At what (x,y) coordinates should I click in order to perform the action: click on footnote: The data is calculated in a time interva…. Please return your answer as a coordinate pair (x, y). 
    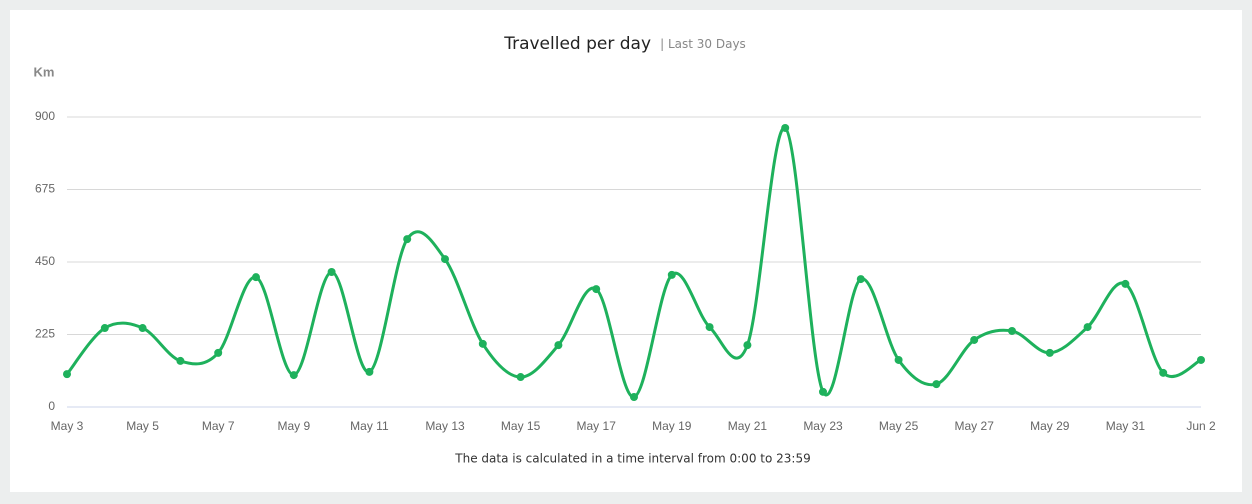
    Looking at the image, I should click on (632, 459).